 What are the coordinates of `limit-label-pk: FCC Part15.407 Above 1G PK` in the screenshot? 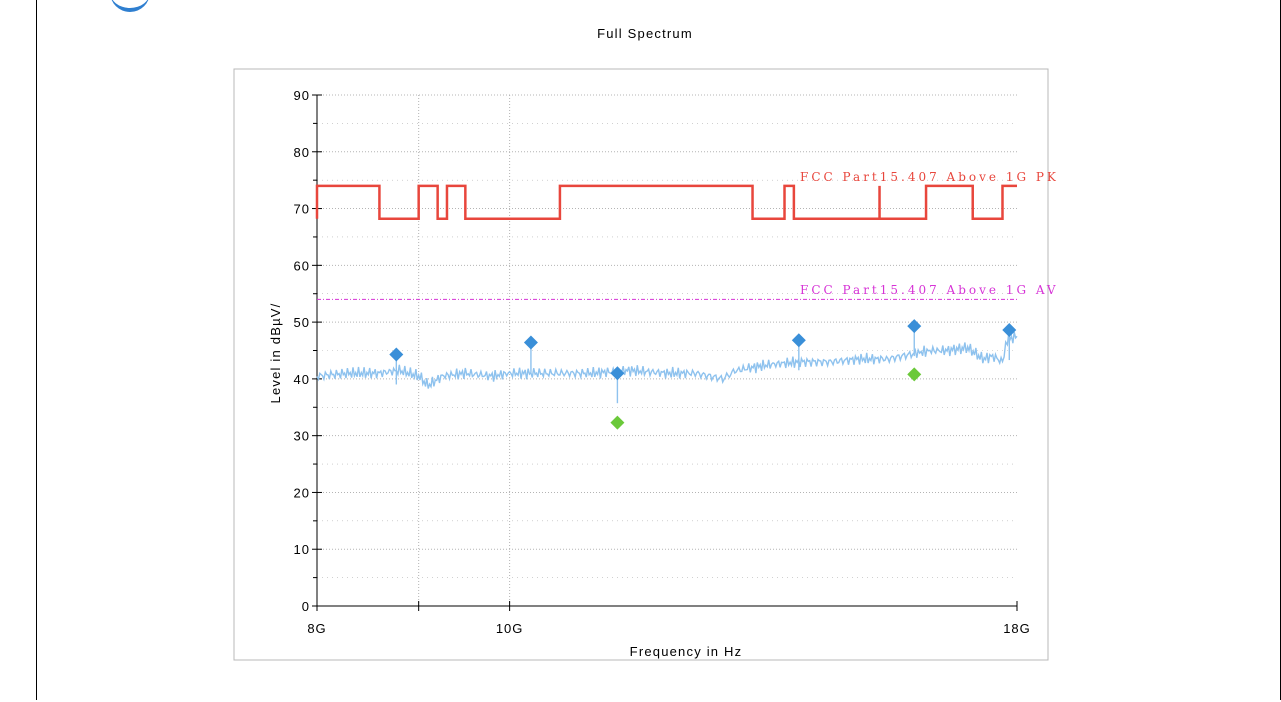 It's located at (929, 177).